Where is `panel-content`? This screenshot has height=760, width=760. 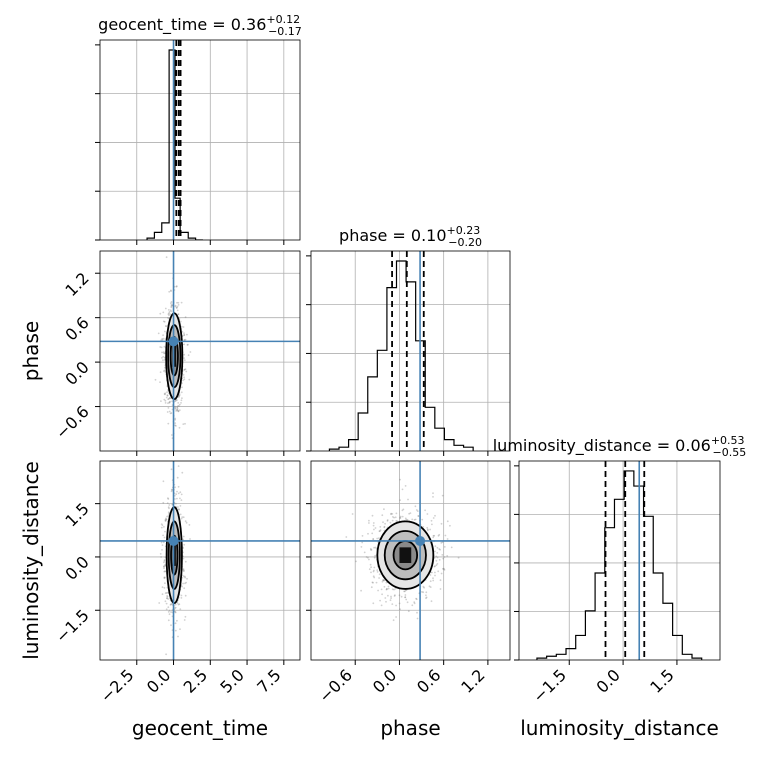
panel-content is located at coordinates (174, 140).